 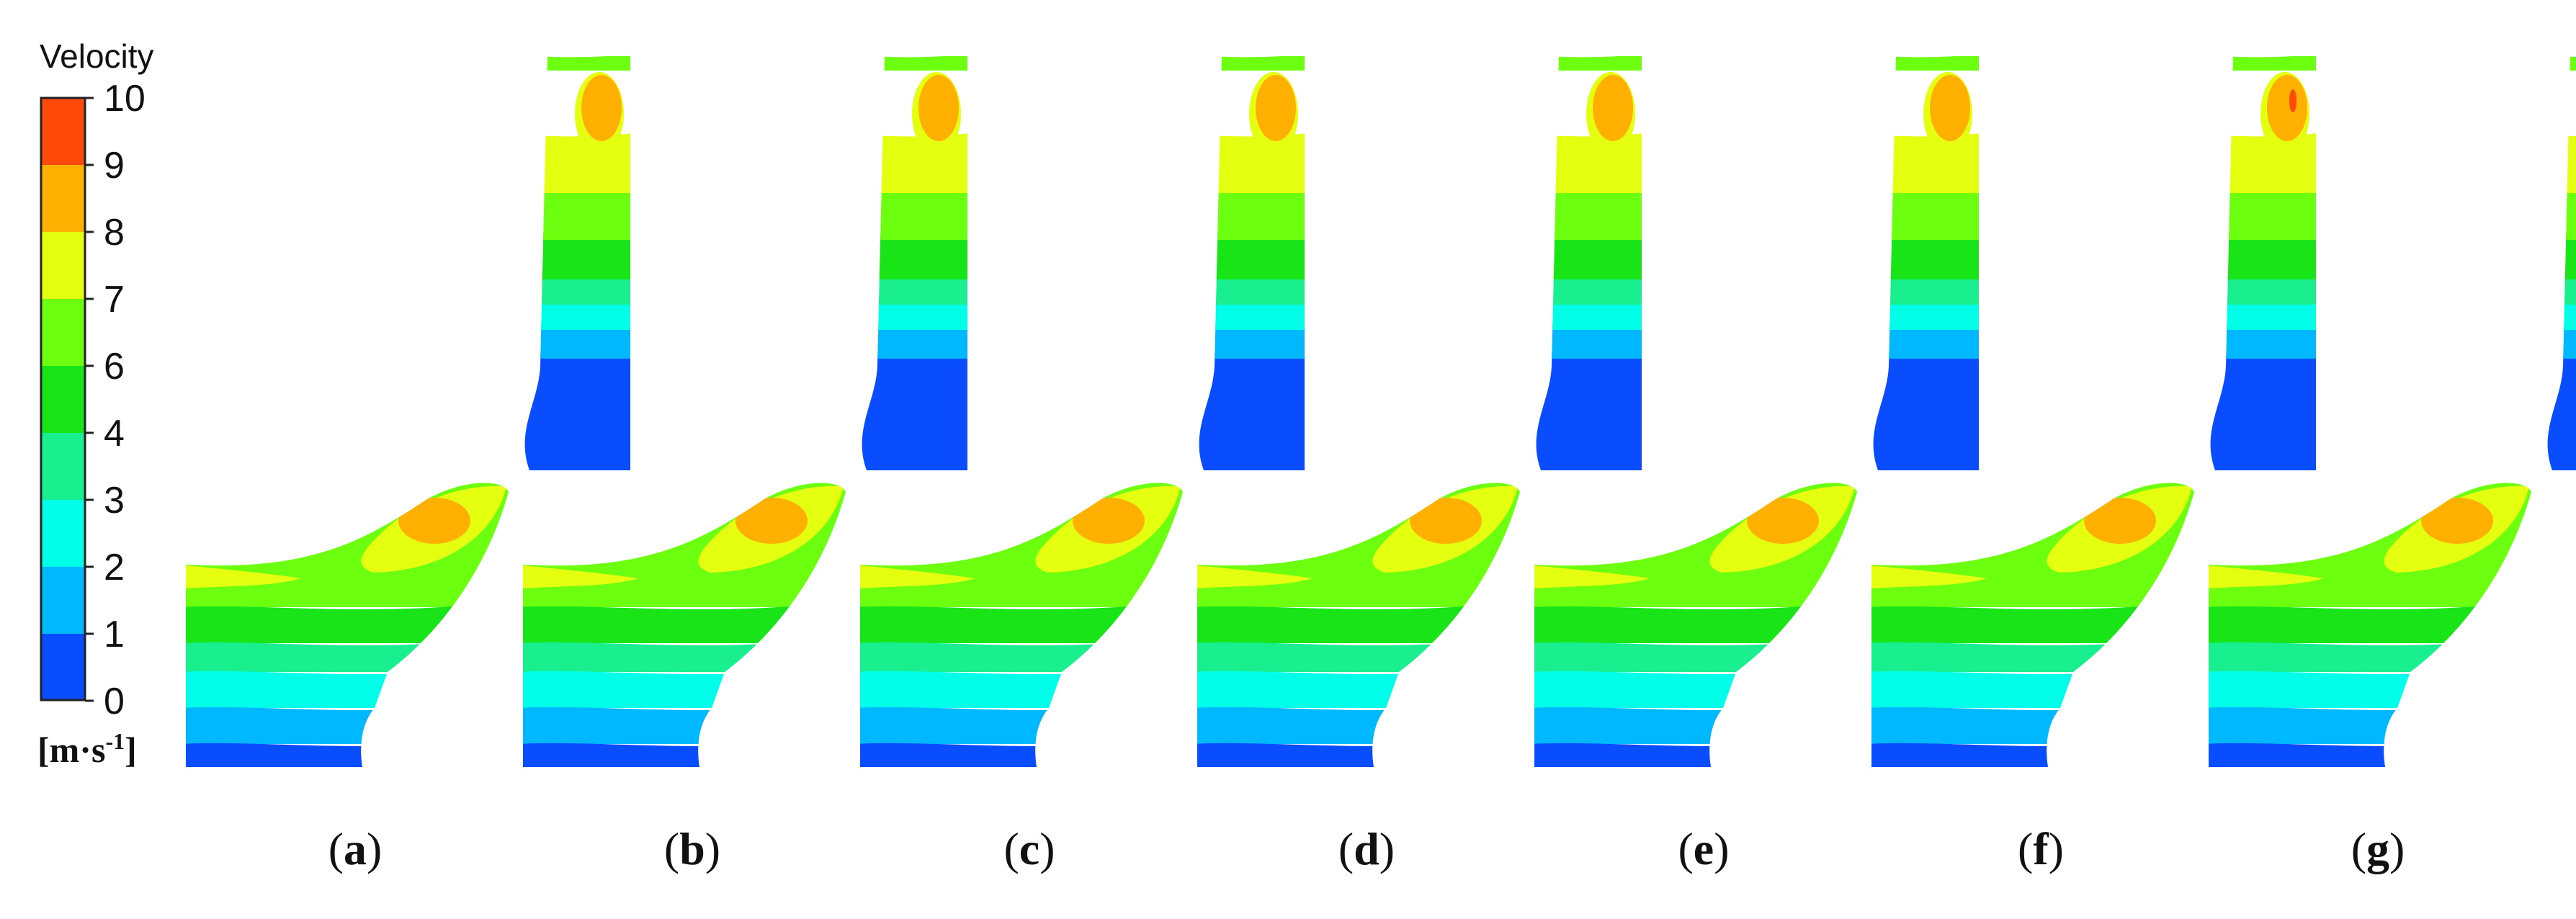 What do you see at coordinates (114, 433) in the screenshot?
I see `legend-tick-label: 4` at bounding box center [114, 433].